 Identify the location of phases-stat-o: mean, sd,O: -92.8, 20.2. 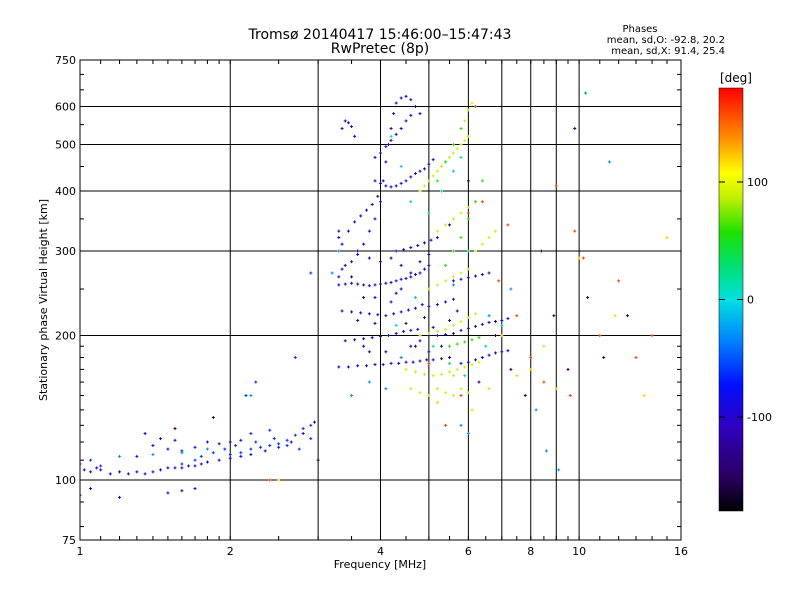
(665, 40).